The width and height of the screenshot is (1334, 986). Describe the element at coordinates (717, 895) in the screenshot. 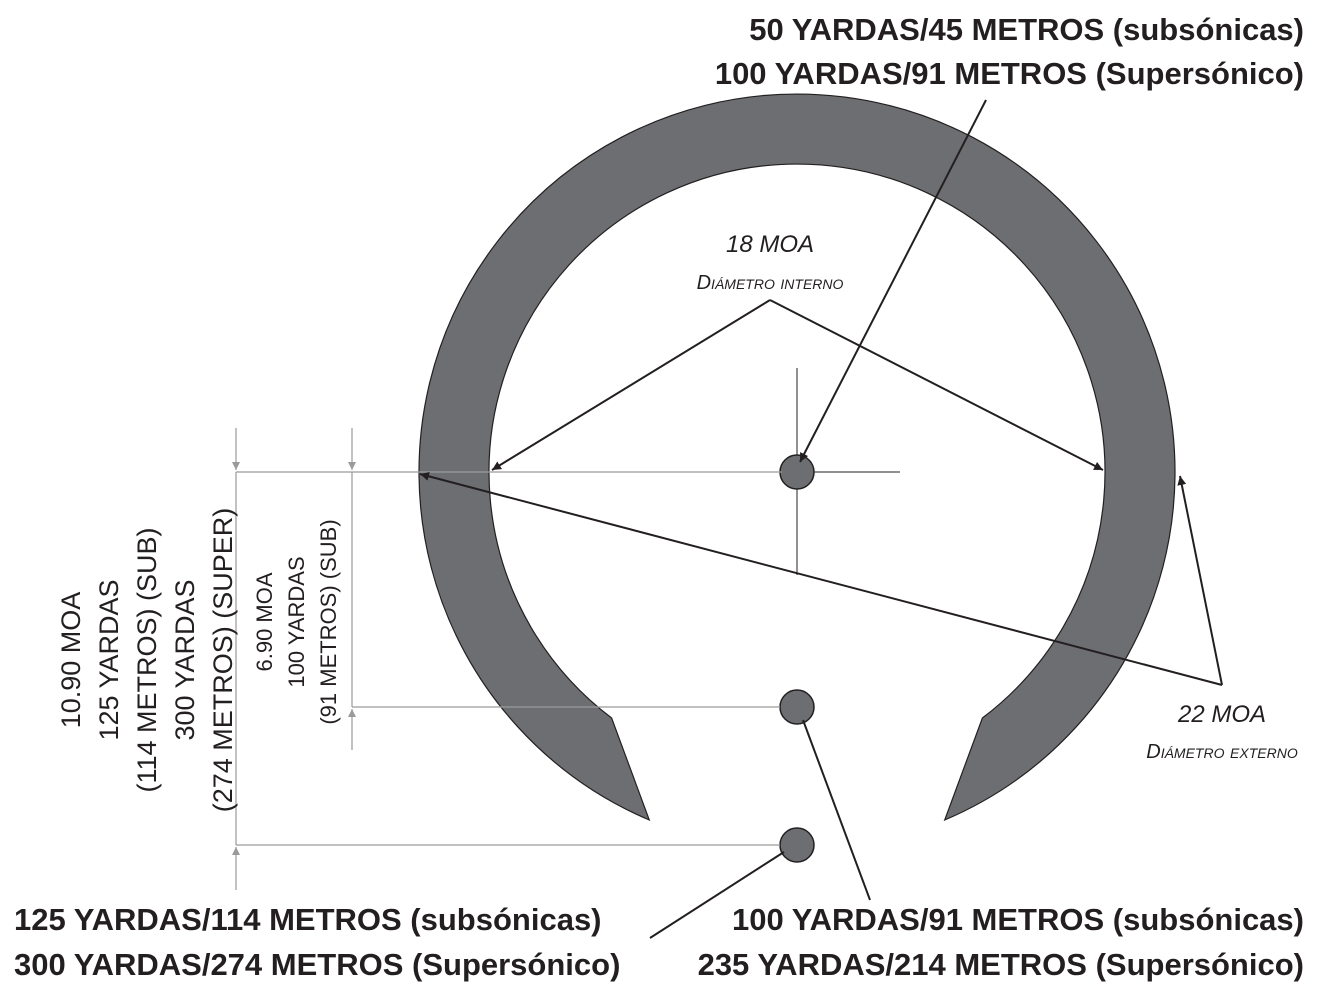

I see `leader-bottom-dot` at that location.